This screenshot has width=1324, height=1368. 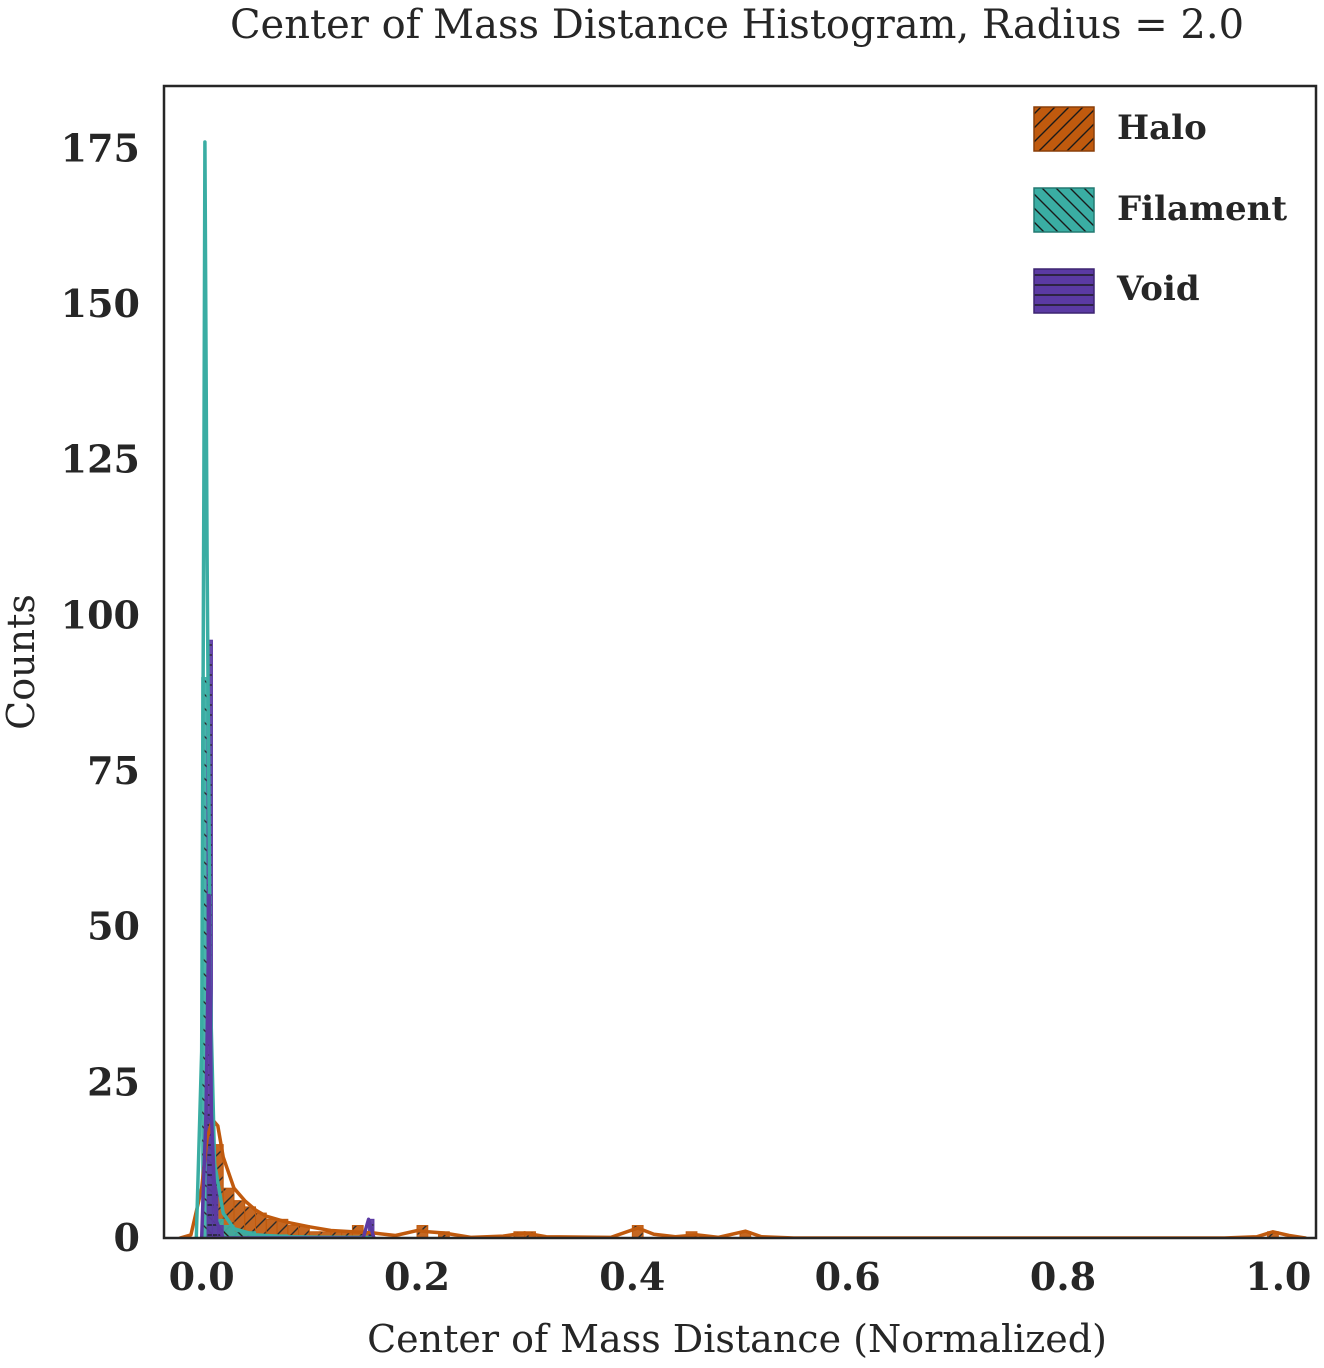 I want to click on kde-curve-filament, so click(x=285, y=689).